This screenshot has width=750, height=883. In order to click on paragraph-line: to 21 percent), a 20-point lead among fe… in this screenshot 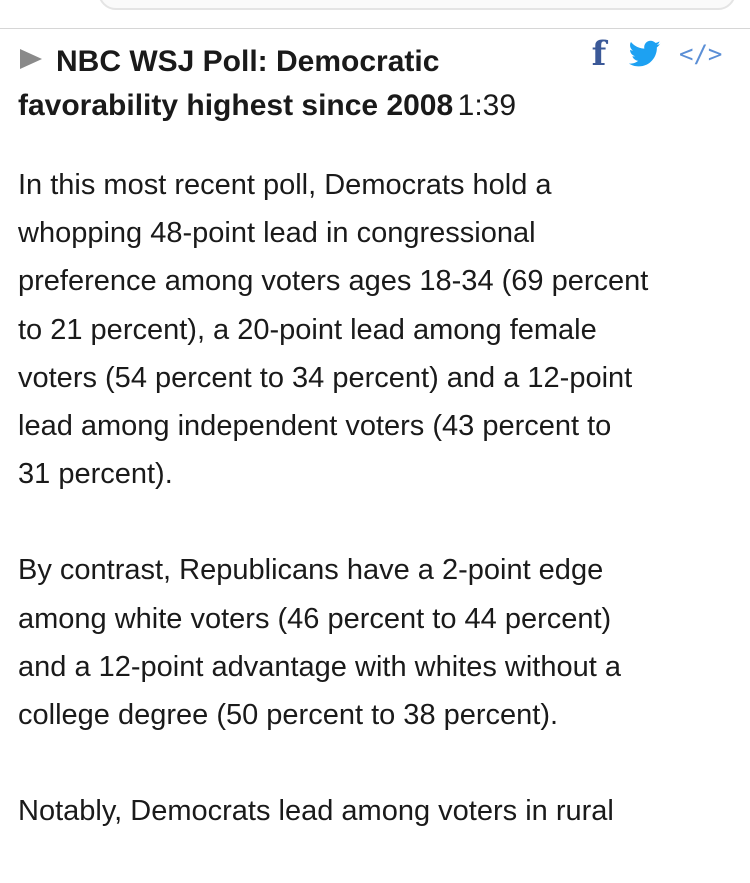, I will do `click(307, 329)`.